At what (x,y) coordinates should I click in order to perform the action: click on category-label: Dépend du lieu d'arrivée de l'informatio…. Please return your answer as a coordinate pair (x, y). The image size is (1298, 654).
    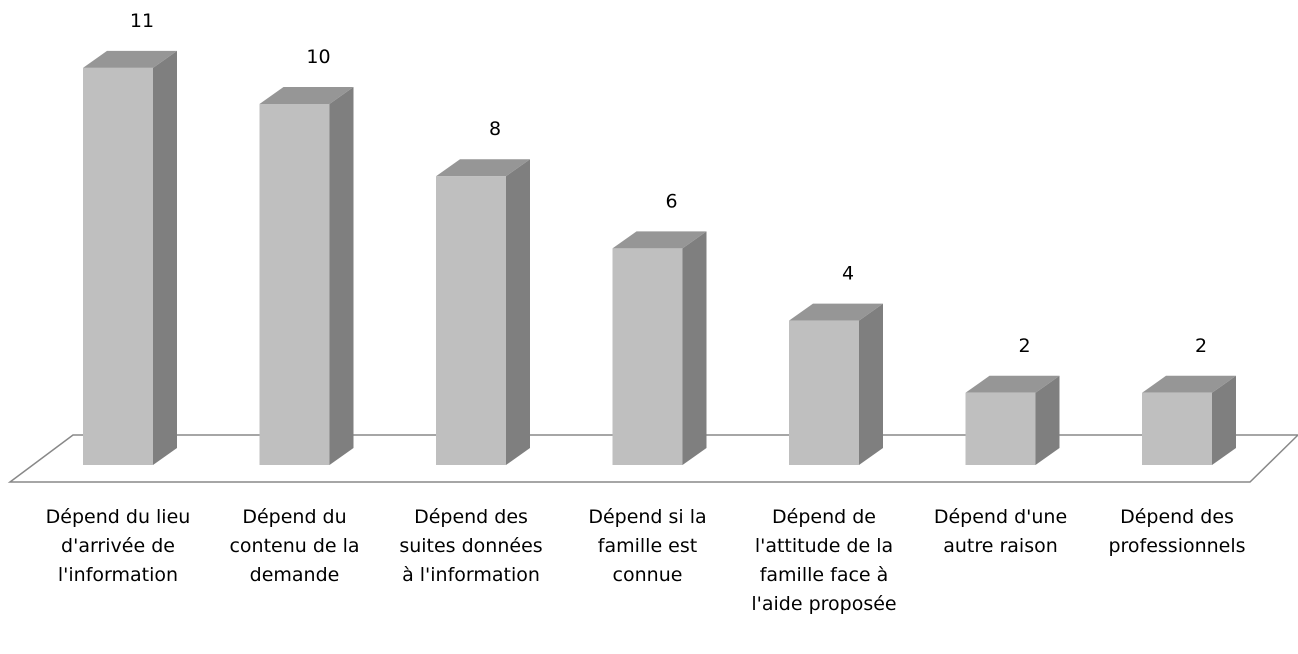
    Looking at the image, I should click on (118, 546).